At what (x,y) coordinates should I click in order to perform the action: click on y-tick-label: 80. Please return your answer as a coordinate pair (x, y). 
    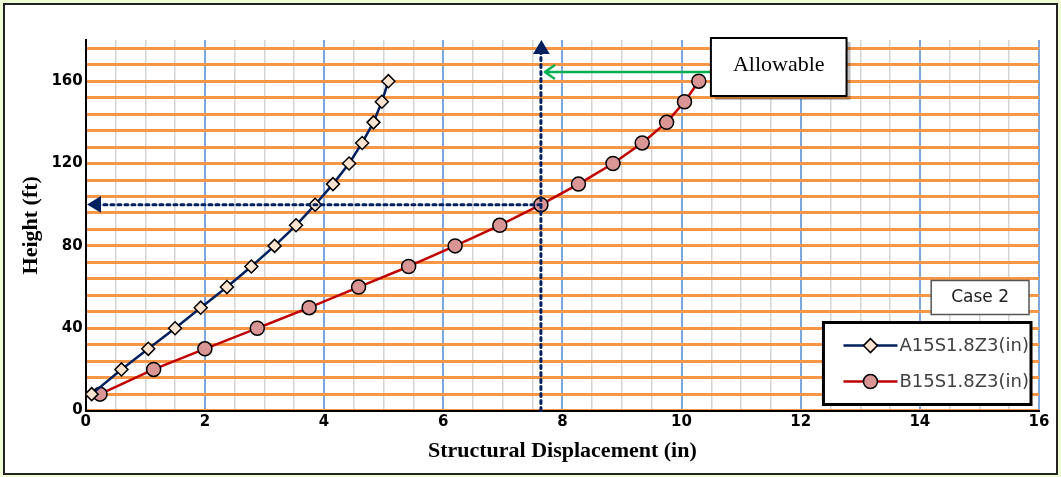
    Looking at the image, I should click on (72, 244).